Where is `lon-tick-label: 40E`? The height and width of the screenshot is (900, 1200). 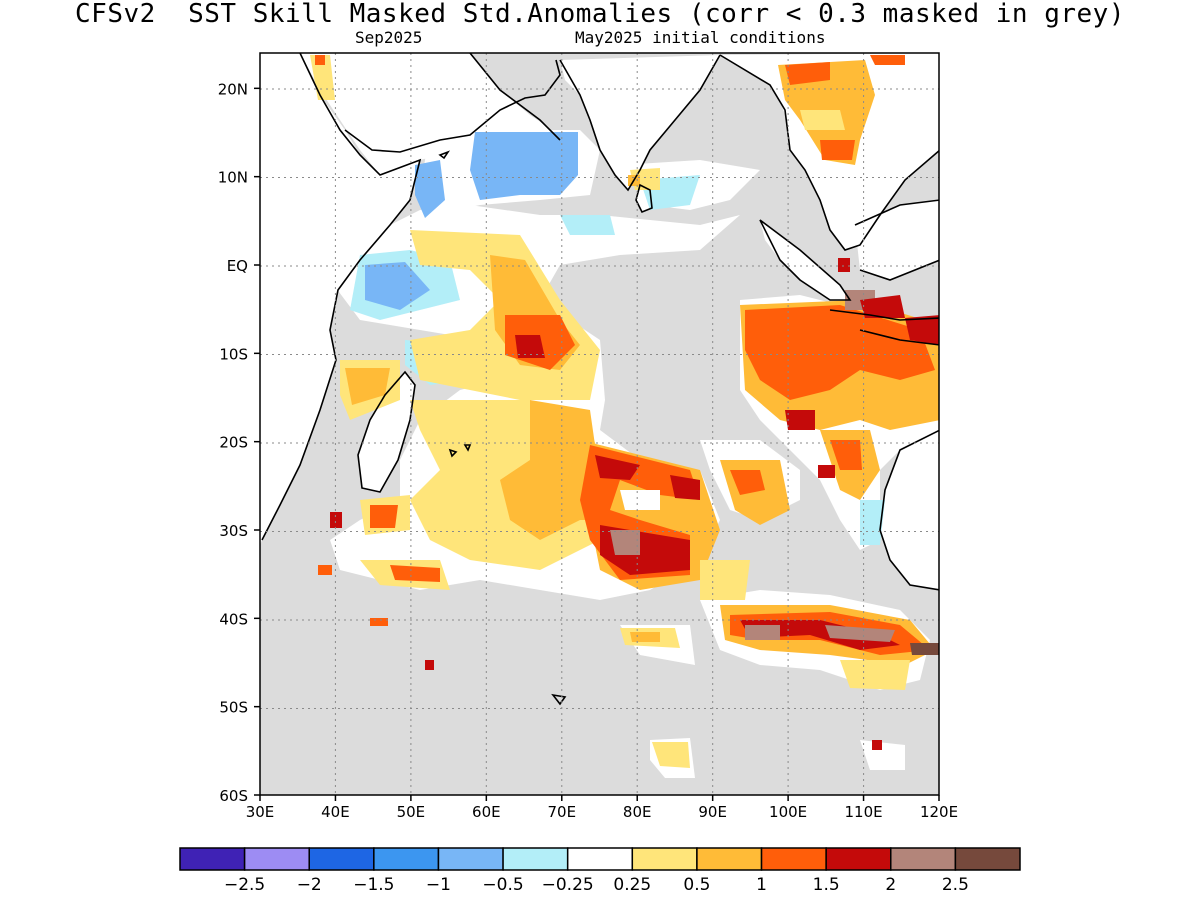 lon-tick-label: 40E is located at coordinates (335, 812).